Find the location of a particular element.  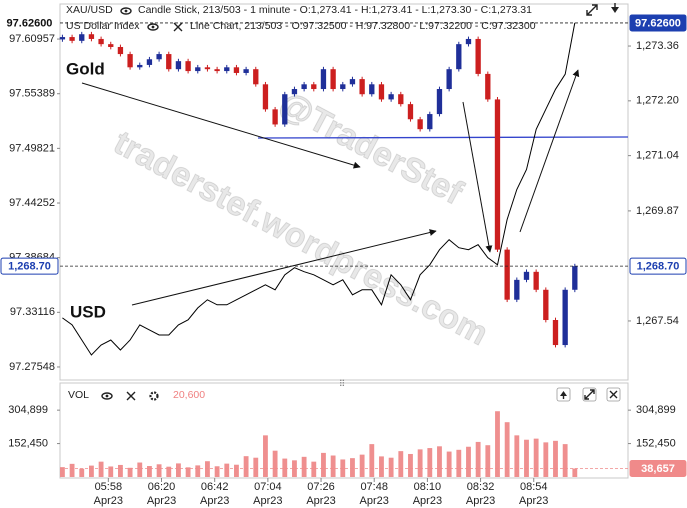

last-value-tag is located at coordinates (29, 23).